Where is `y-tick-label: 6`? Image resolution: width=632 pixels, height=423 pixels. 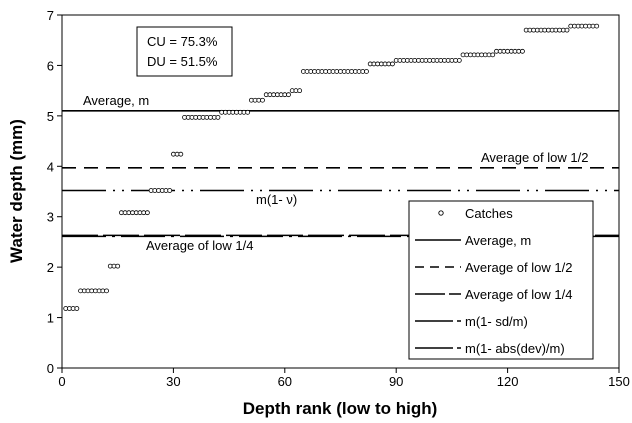 y-tick-label: 6 is located at coordinates (50, 65).